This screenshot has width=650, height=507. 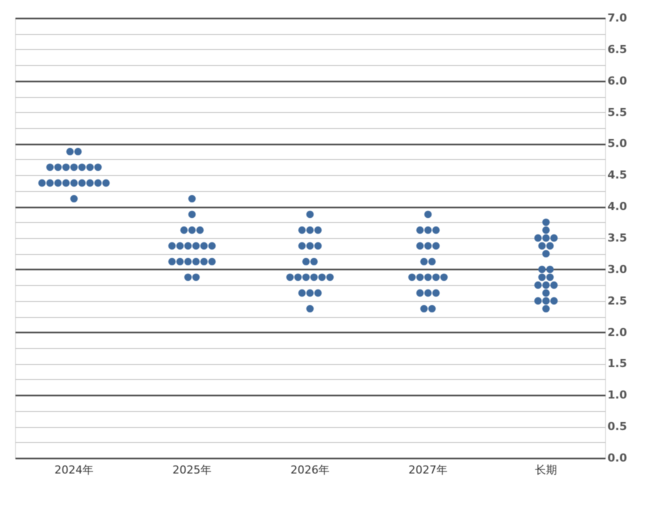 I want to click on y-tick-label: 1.5, so click(x=617, y=363).